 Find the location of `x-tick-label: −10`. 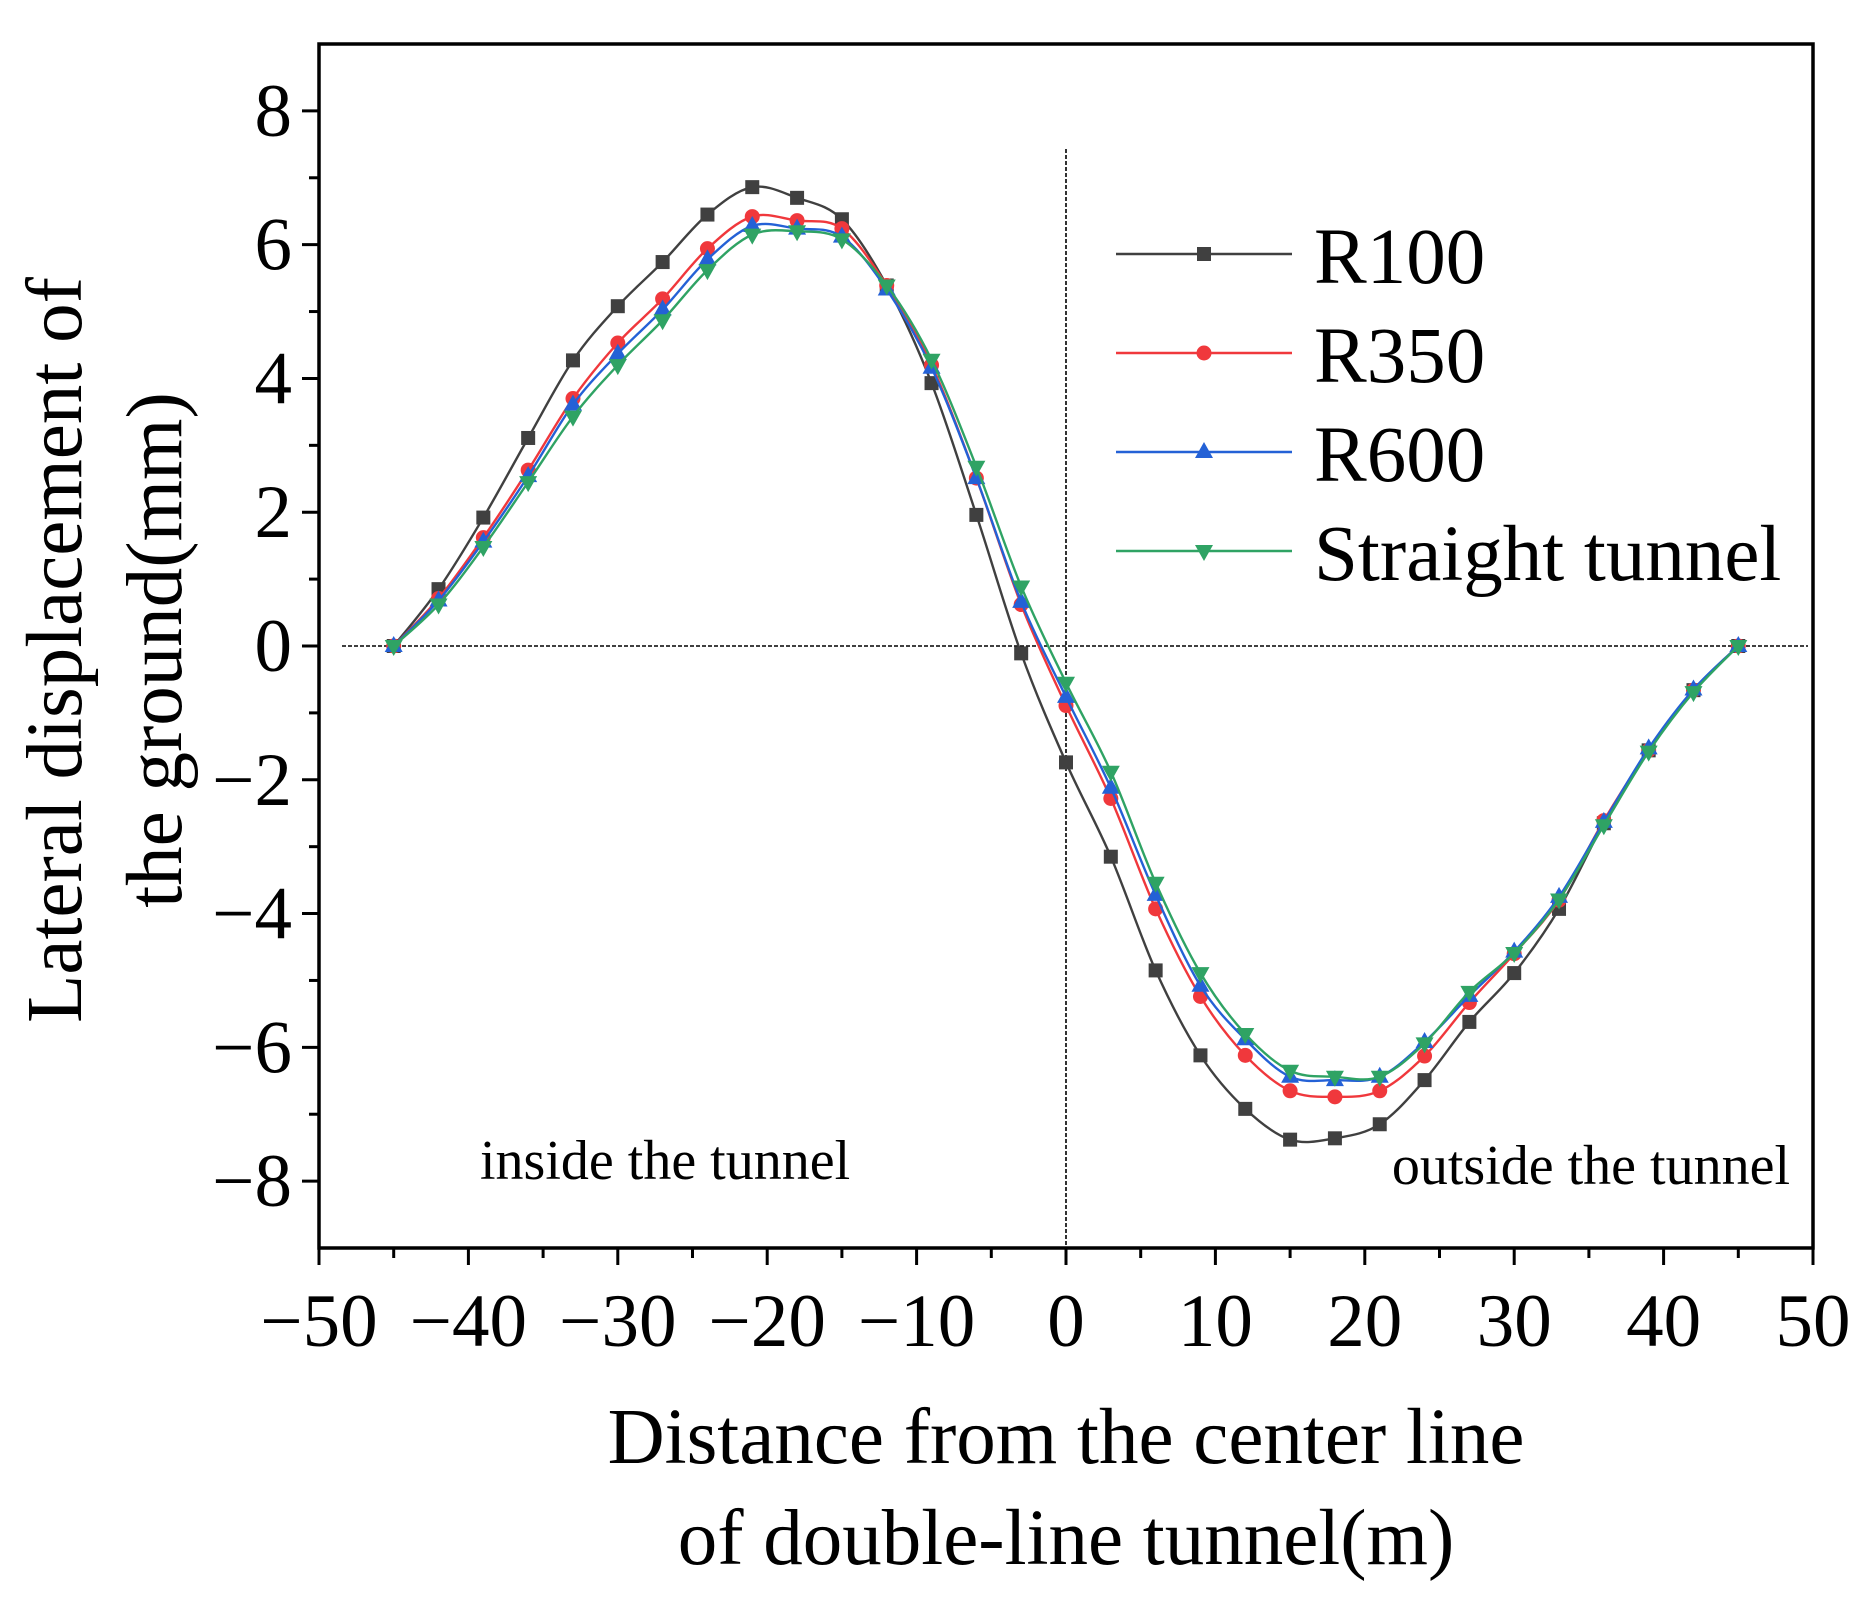

x-tick-label: −10 is located at coordinates (916, 1321).